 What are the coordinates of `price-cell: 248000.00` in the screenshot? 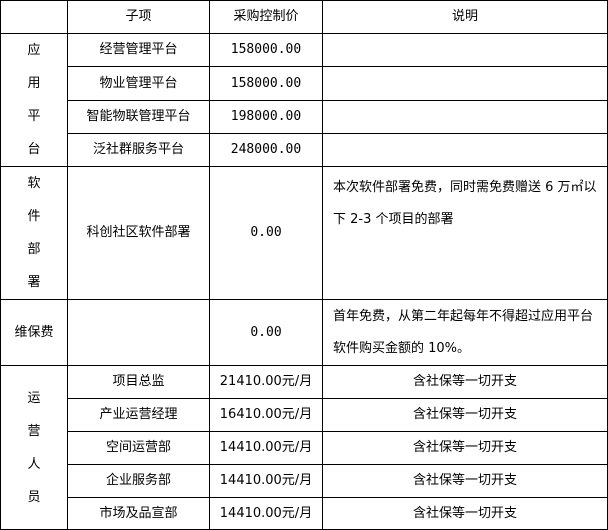 It's located at (266, 150).